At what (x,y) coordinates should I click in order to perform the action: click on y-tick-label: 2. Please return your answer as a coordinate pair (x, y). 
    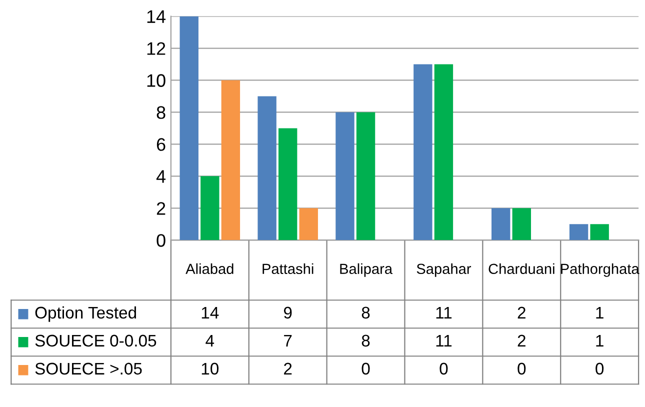
    Looking at the image, I should click on (161, 208).